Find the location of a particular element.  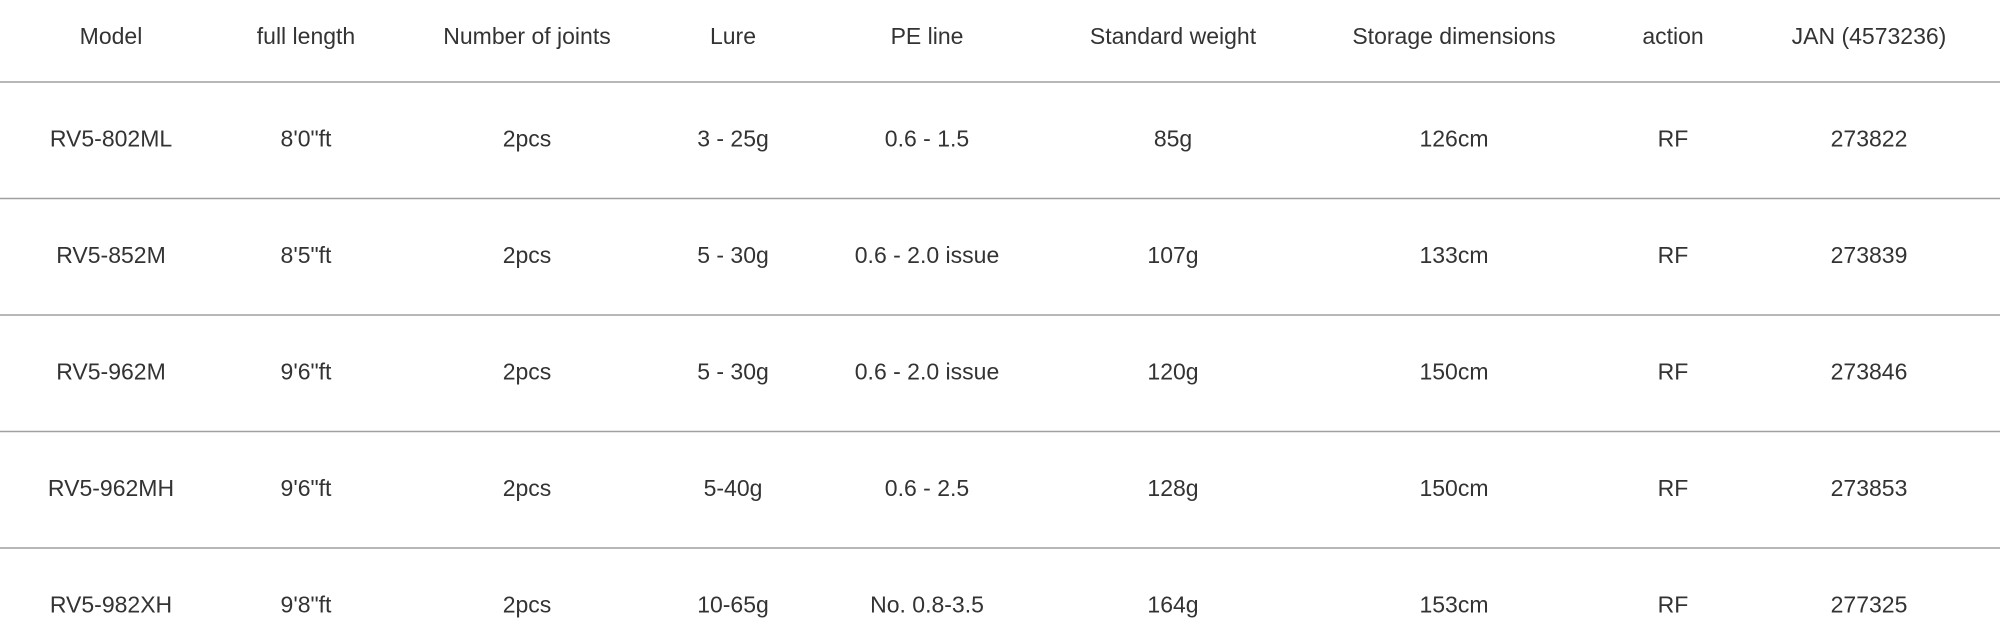

cell: 120g is located at coordinates (1172, 371).